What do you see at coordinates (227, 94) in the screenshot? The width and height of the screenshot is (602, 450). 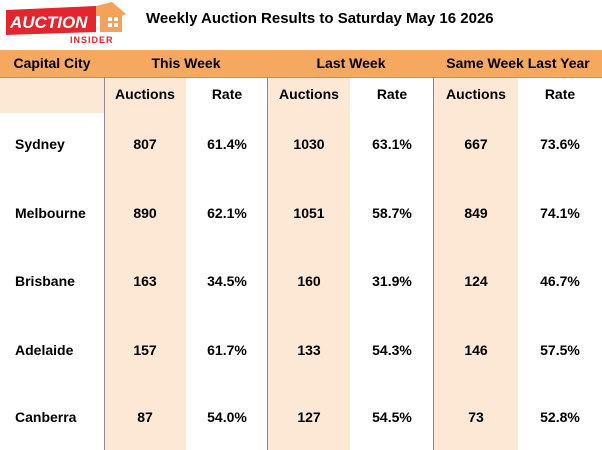 I see `subheader-this-week-rate: Rate` at bounding box center [227, 94].